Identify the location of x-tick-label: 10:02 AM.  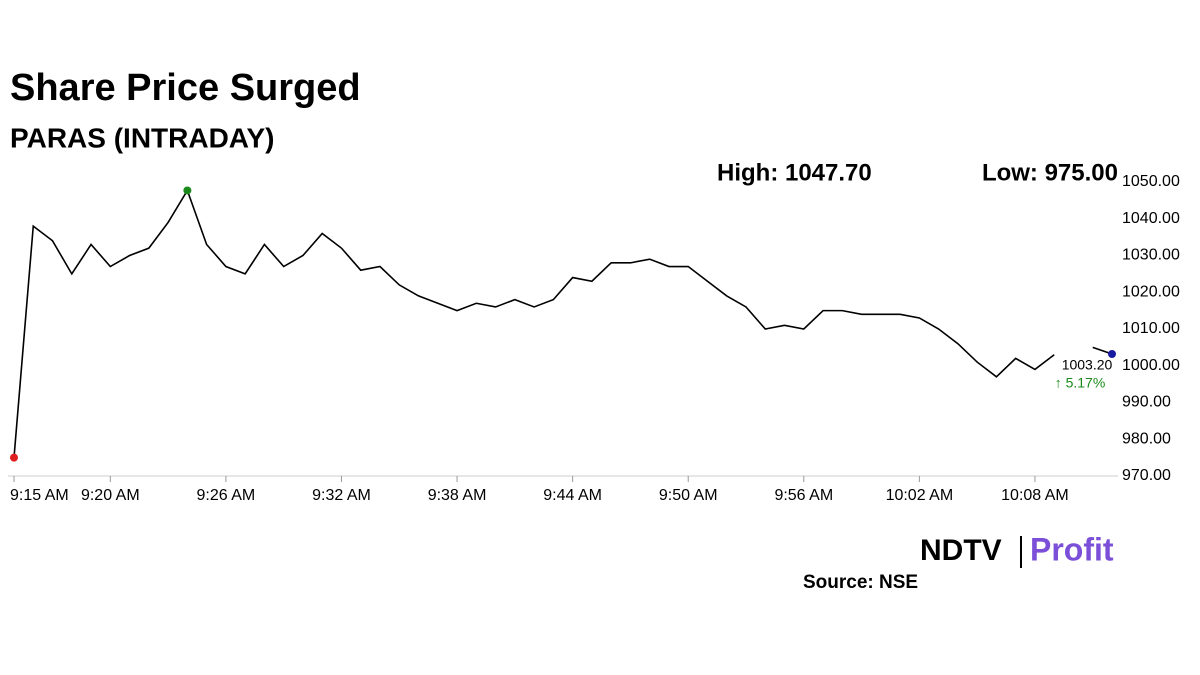
(920, 495).